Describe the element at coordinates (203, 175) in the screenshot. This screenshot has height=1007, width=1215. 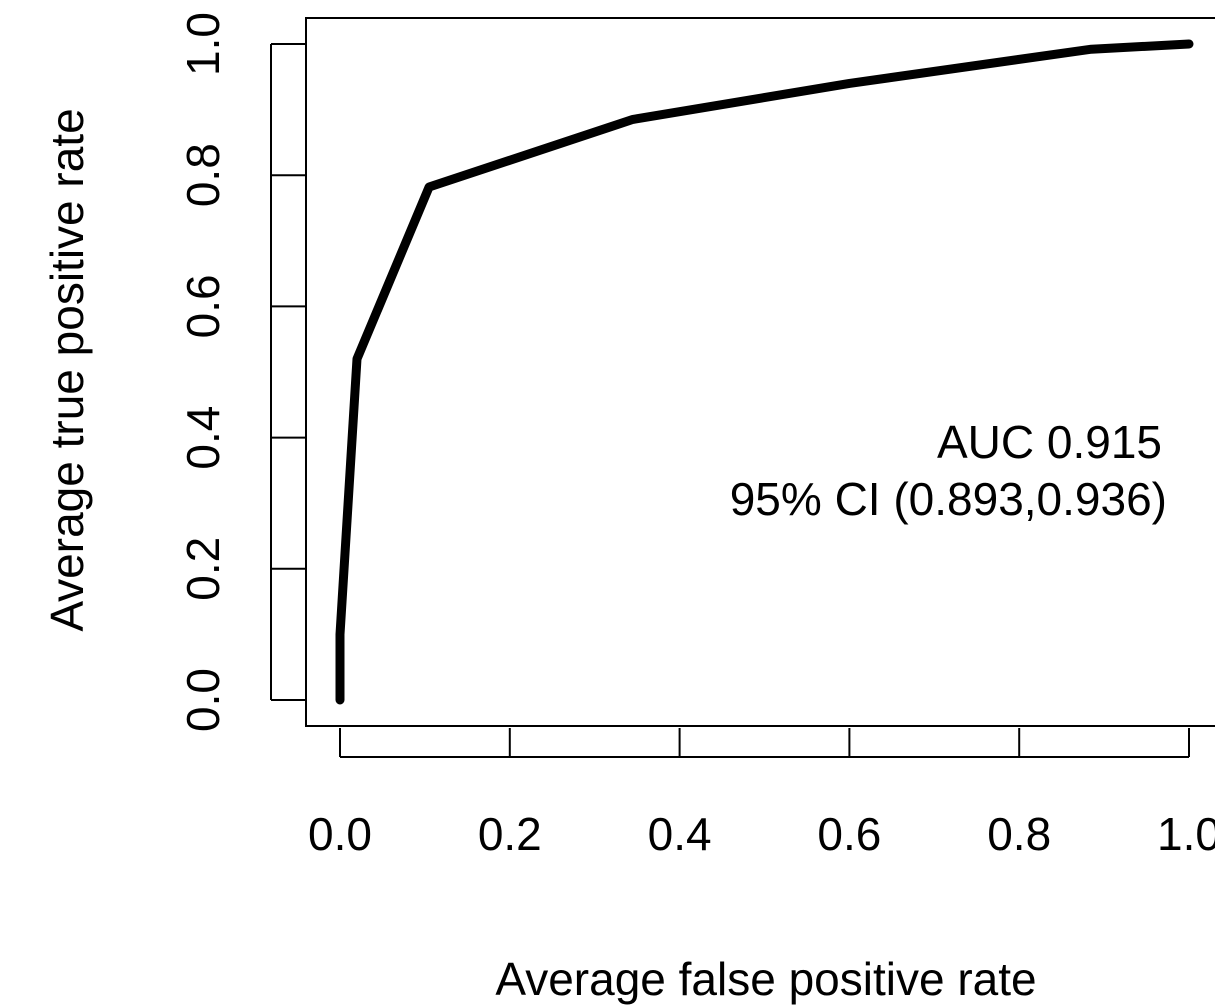
I see `y-tick-label: 0.8` at that location.